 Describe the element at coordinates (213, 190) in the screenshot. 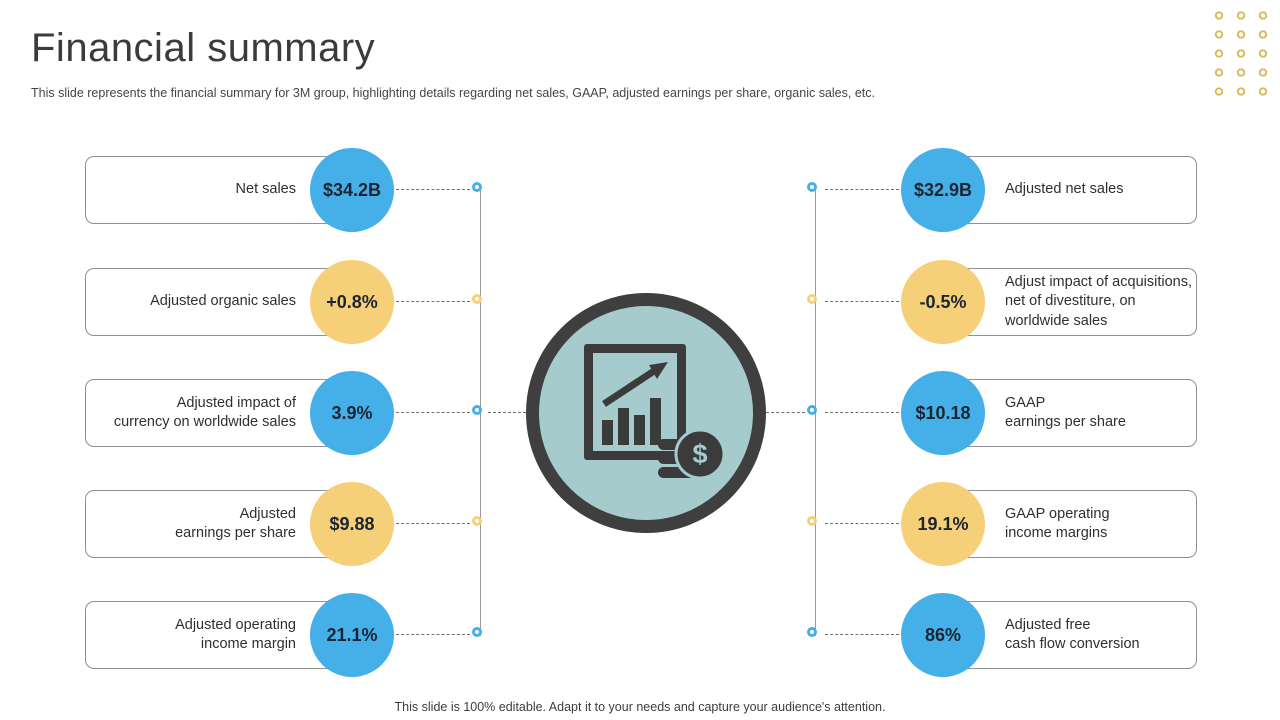

I see `metric-box: Net sales` at that location.